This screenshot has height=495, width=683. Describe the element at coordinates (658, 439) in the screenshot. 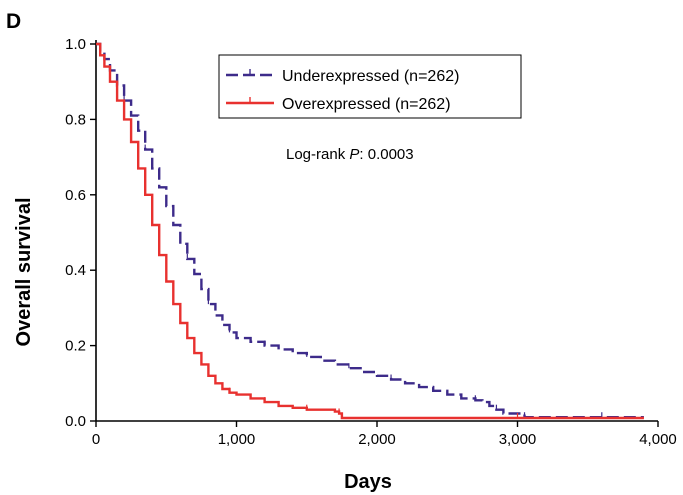

I see `x-tick-label: 4,000` at that location.